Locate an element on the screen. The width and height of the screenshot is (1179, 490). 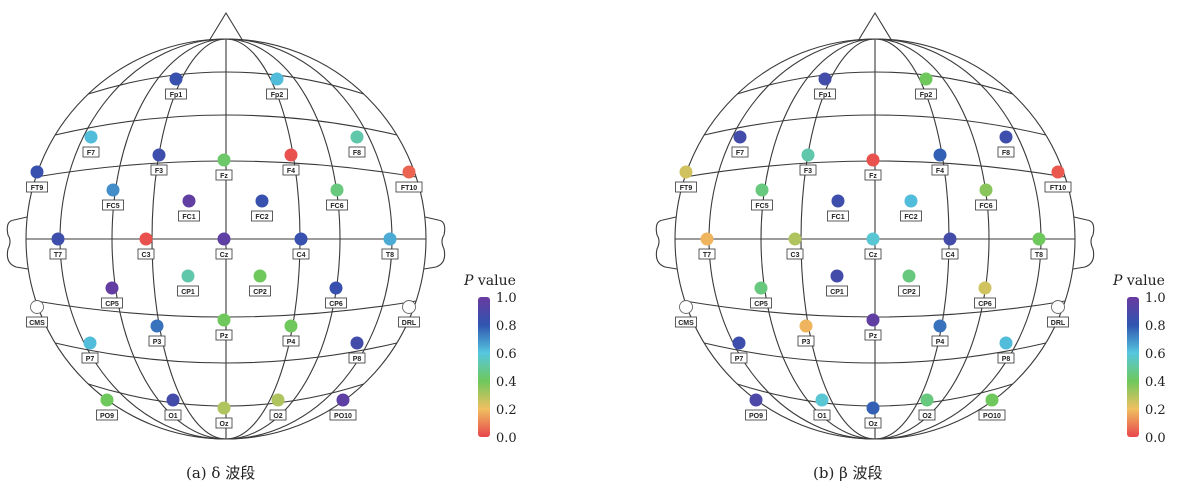
electrode-c4: C4 is located at coordinates (301, 246).